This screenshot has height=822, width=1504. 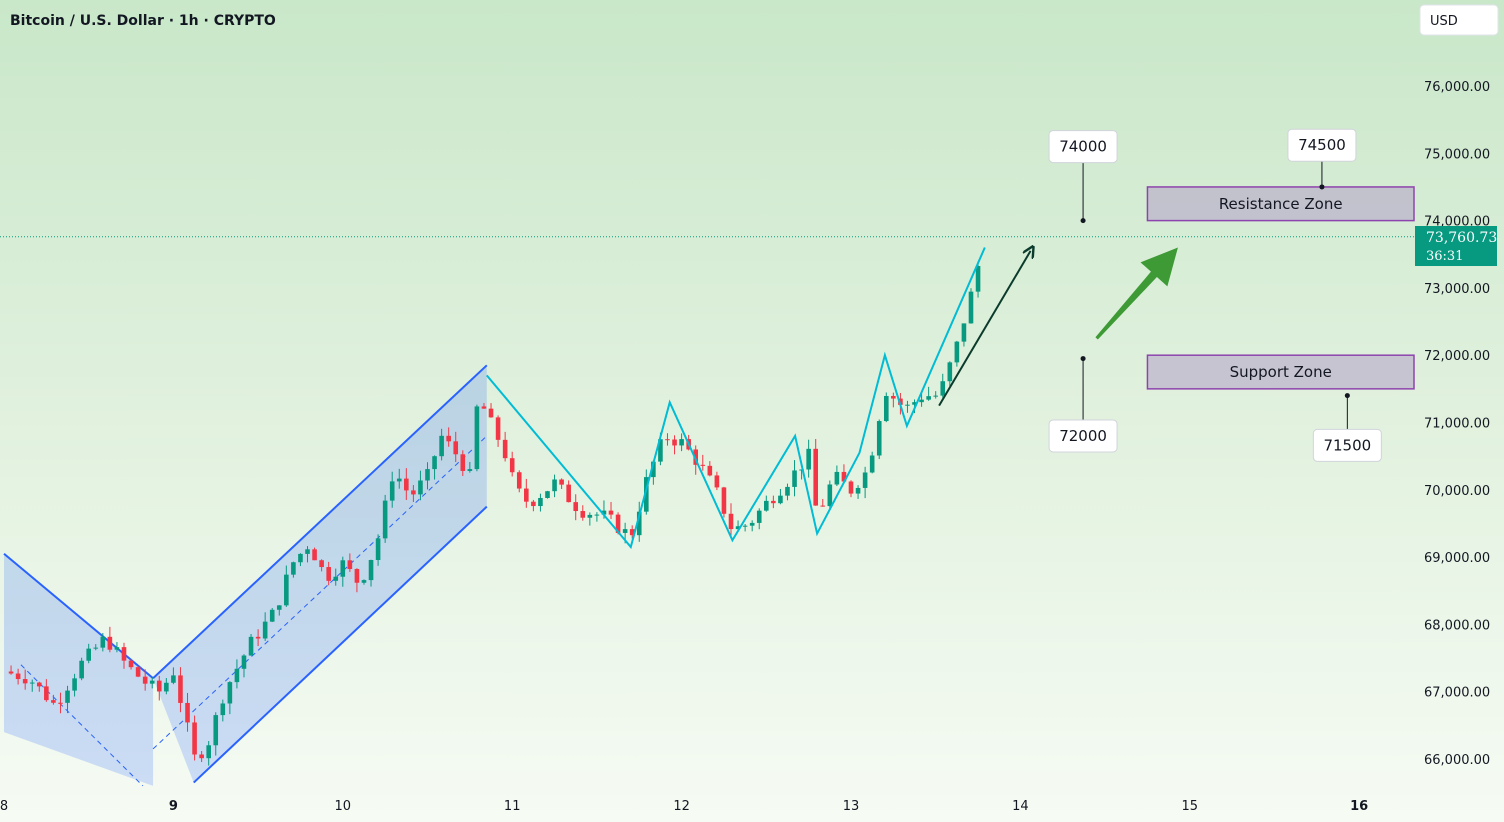 What do you see at coordinates (1083, 436) in the screenshot?
I see `callout-box` at bounding box center [1083, 436].